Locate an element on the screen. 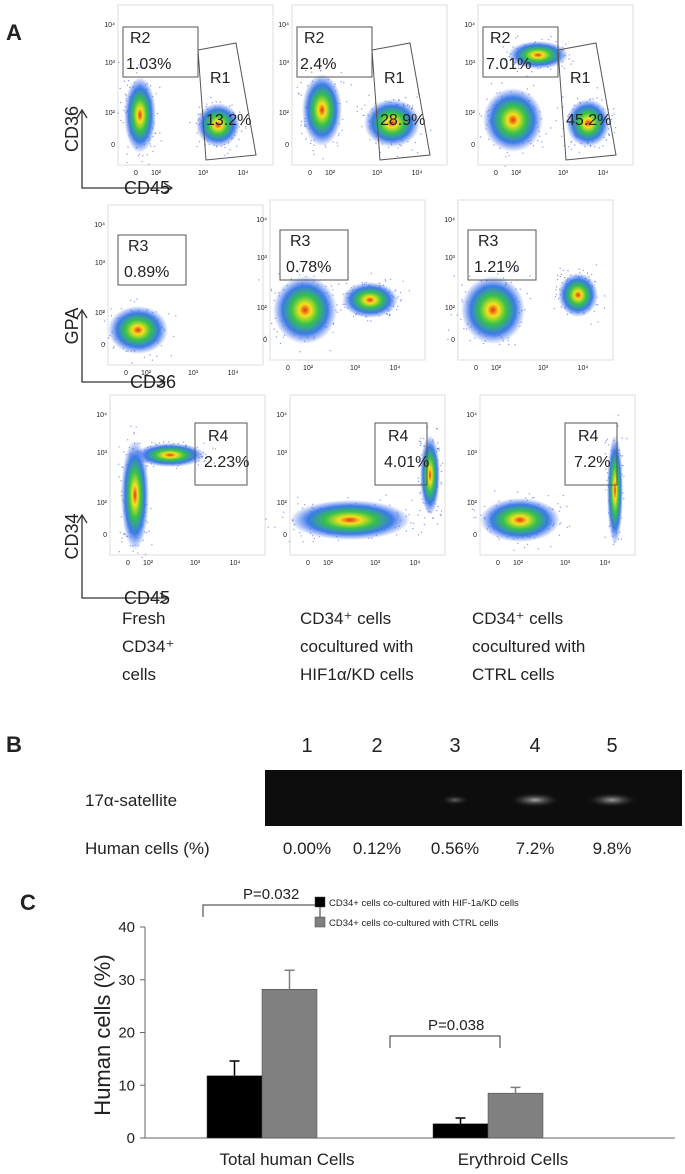 The width and height of the screenshot is (685, 1174). gate-name: R4 is located at coordinates (398, 436).